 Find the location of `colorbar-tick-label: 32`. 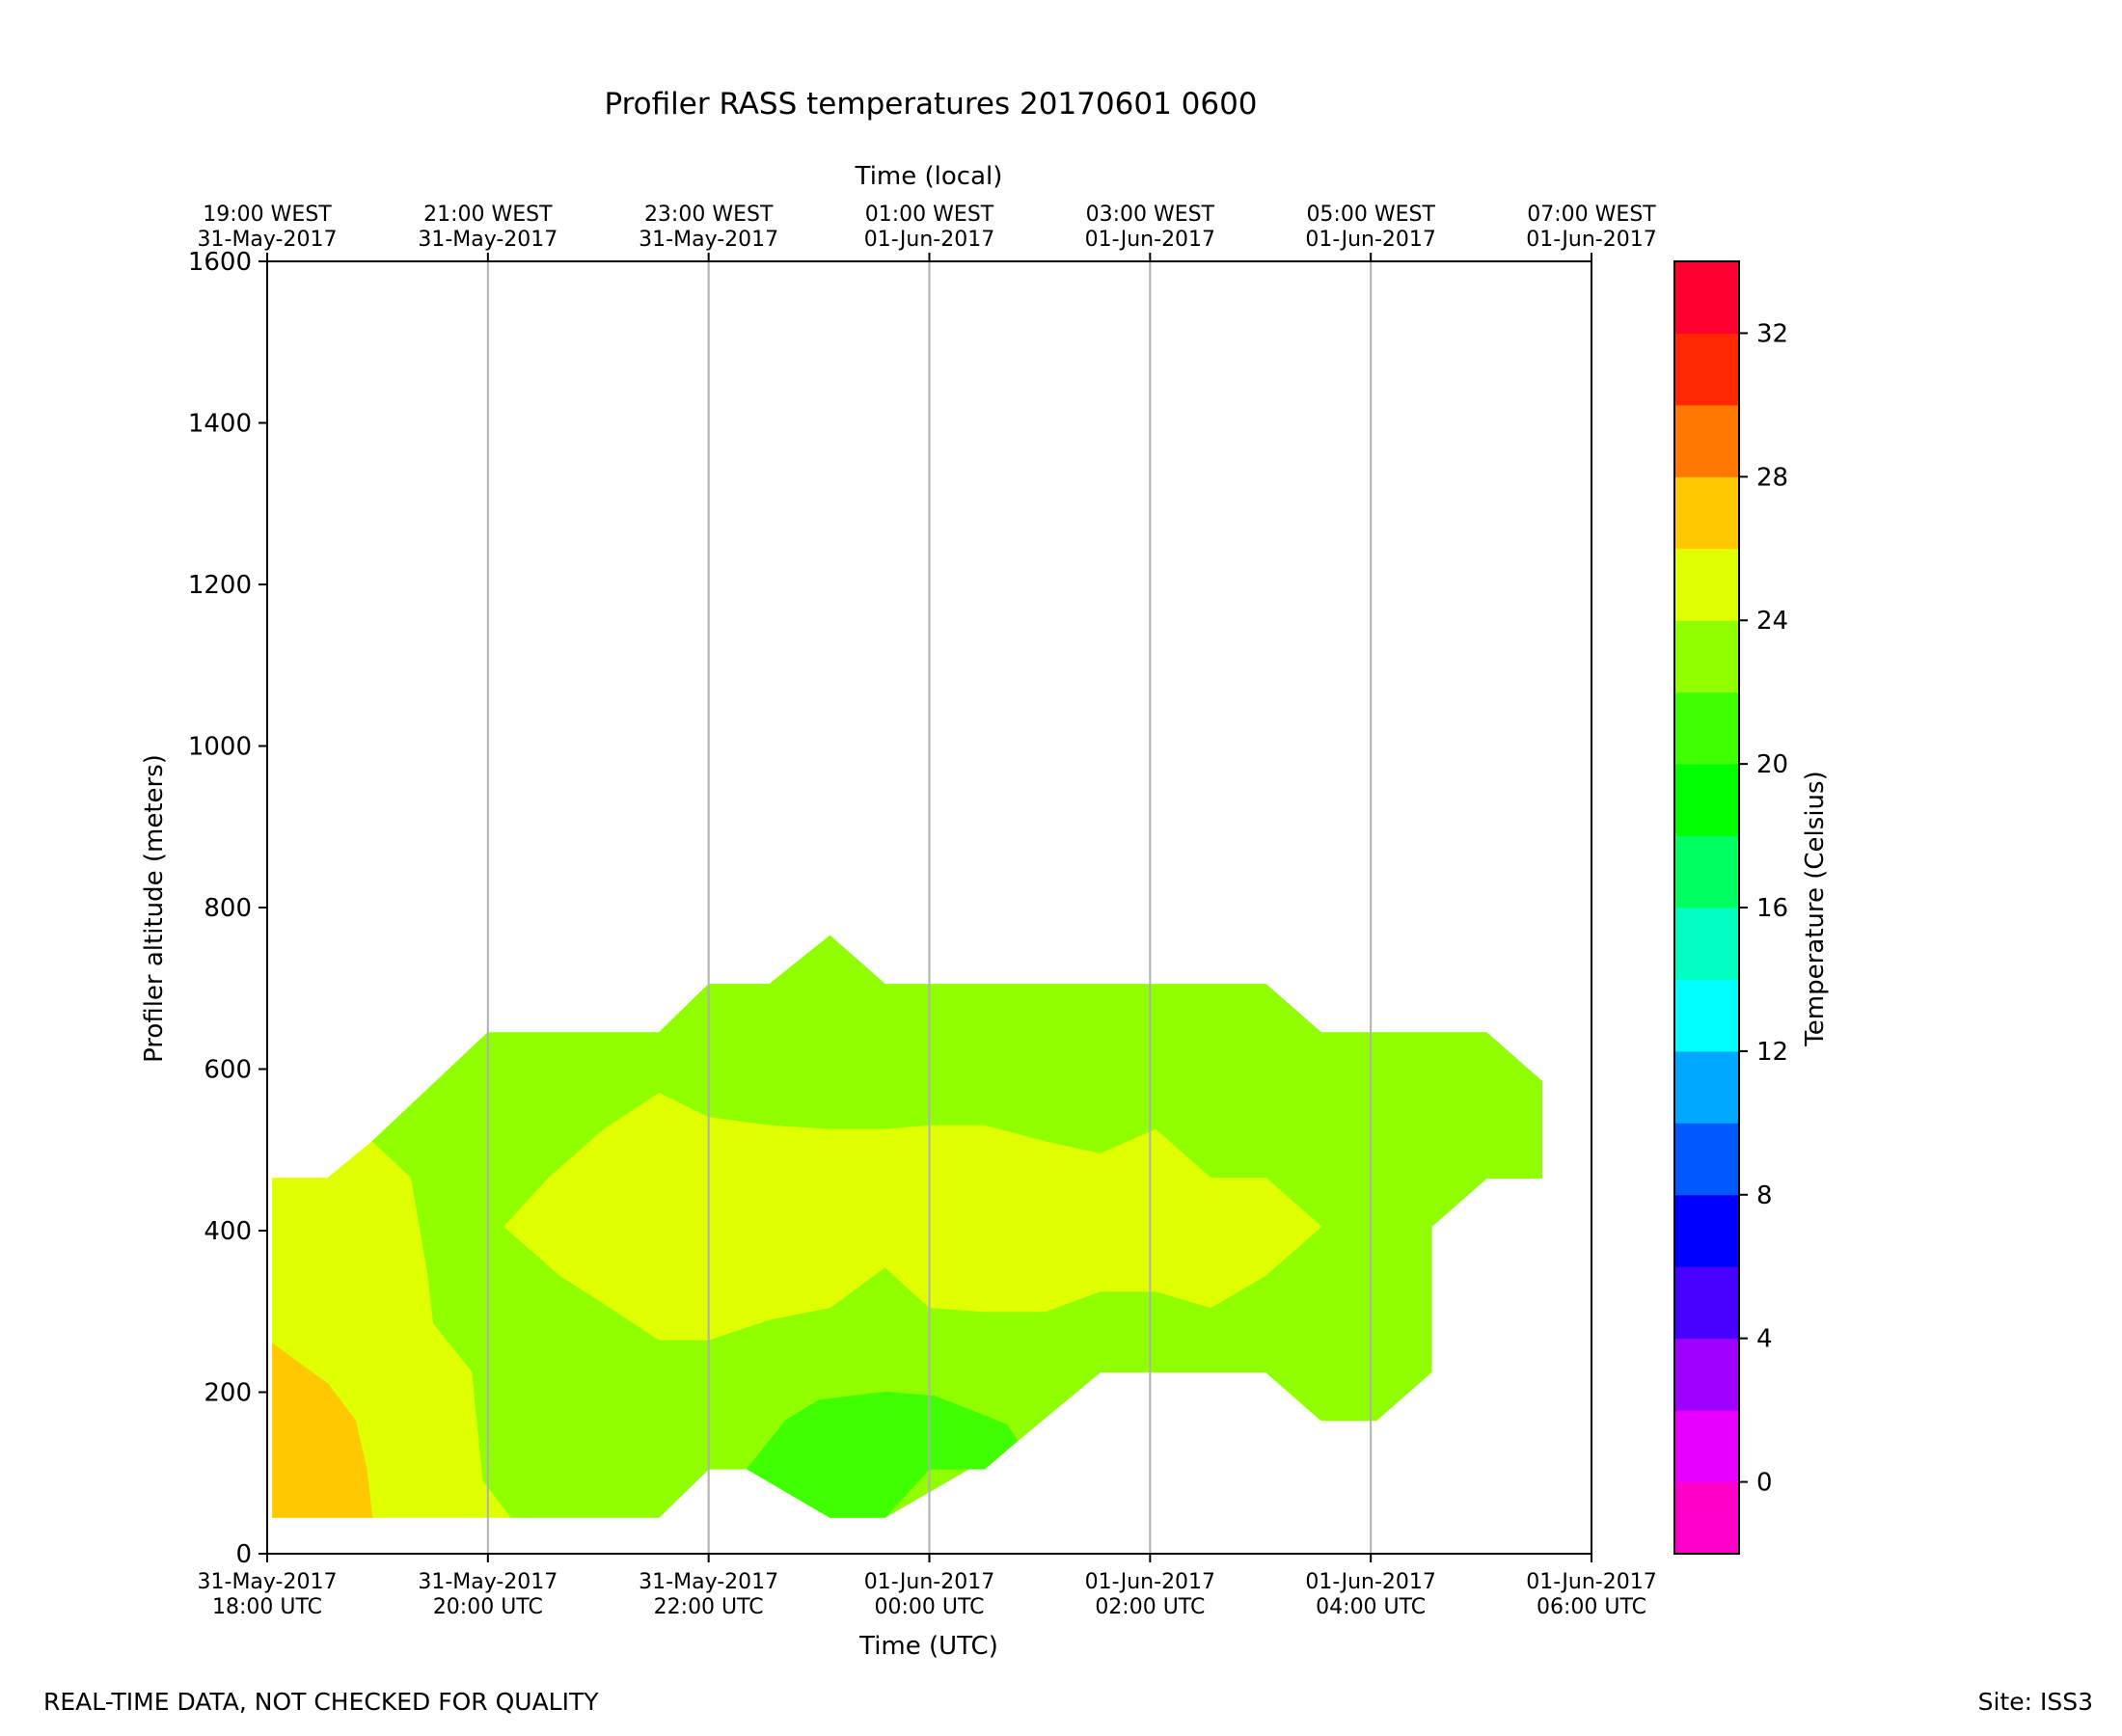

colorbar-tick-label: 32 is located at coordinates (1772, 334).